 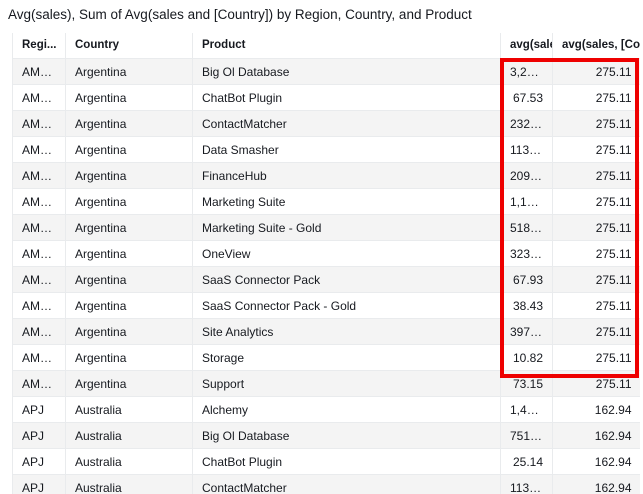 I want to click on table-row: AMER Argentina Data Smasher 113.73 275.11, so click(x=326, y=149).